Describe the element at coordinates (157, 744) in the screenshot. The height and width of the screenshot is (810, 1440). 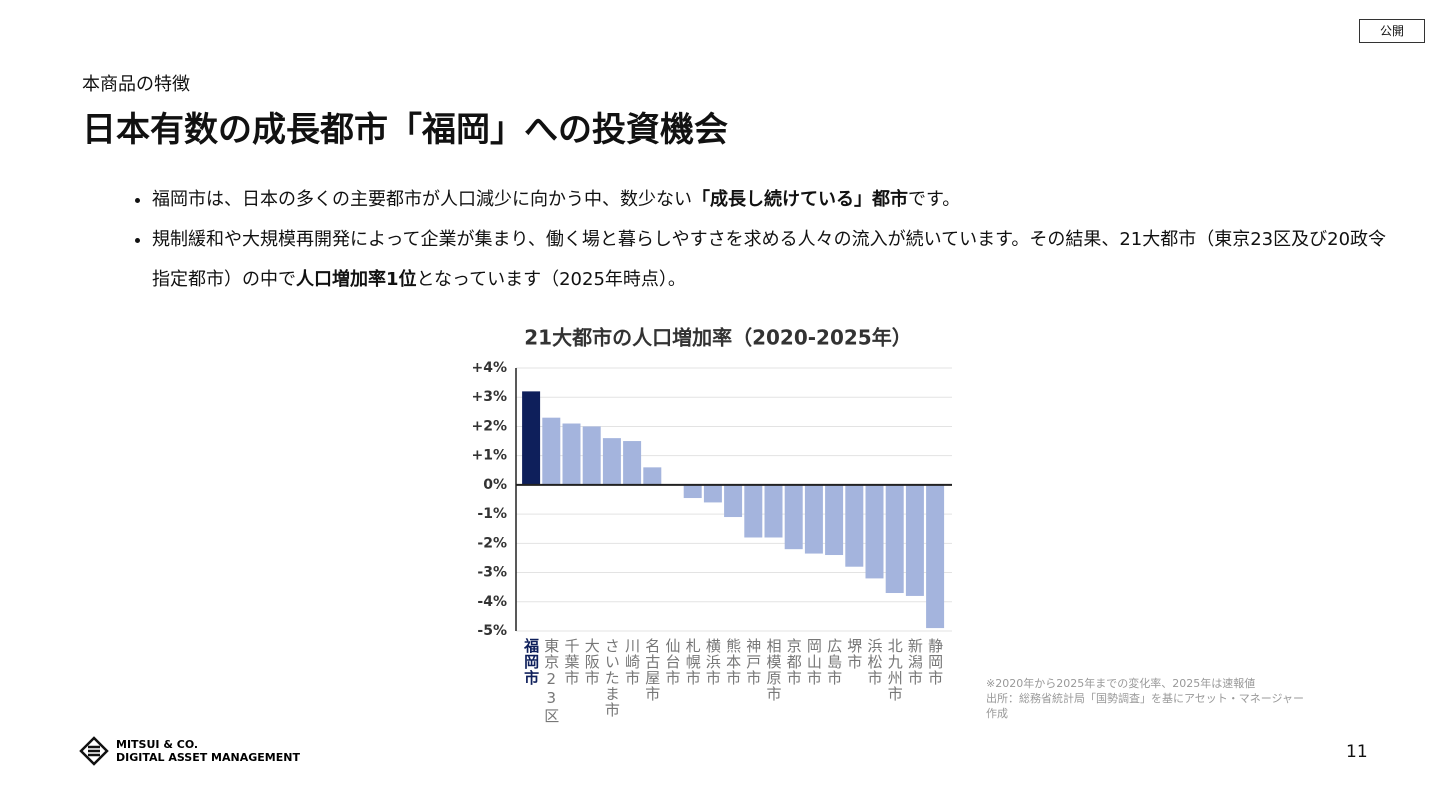
I see `logo-text: MITSUI & CO.` at that location.